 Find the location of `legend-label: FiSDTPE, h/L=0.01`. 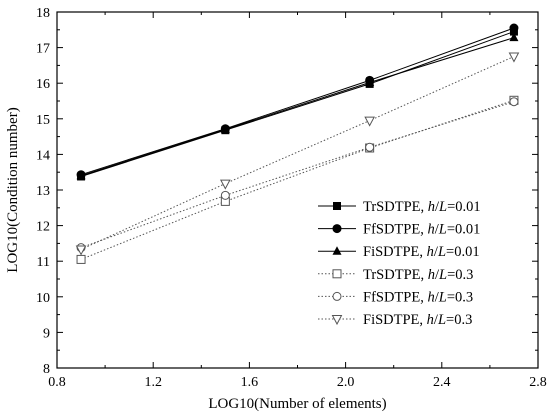

legend-label: FiSDTPE, h/L=0.01 is located at coordinates (421, 252).